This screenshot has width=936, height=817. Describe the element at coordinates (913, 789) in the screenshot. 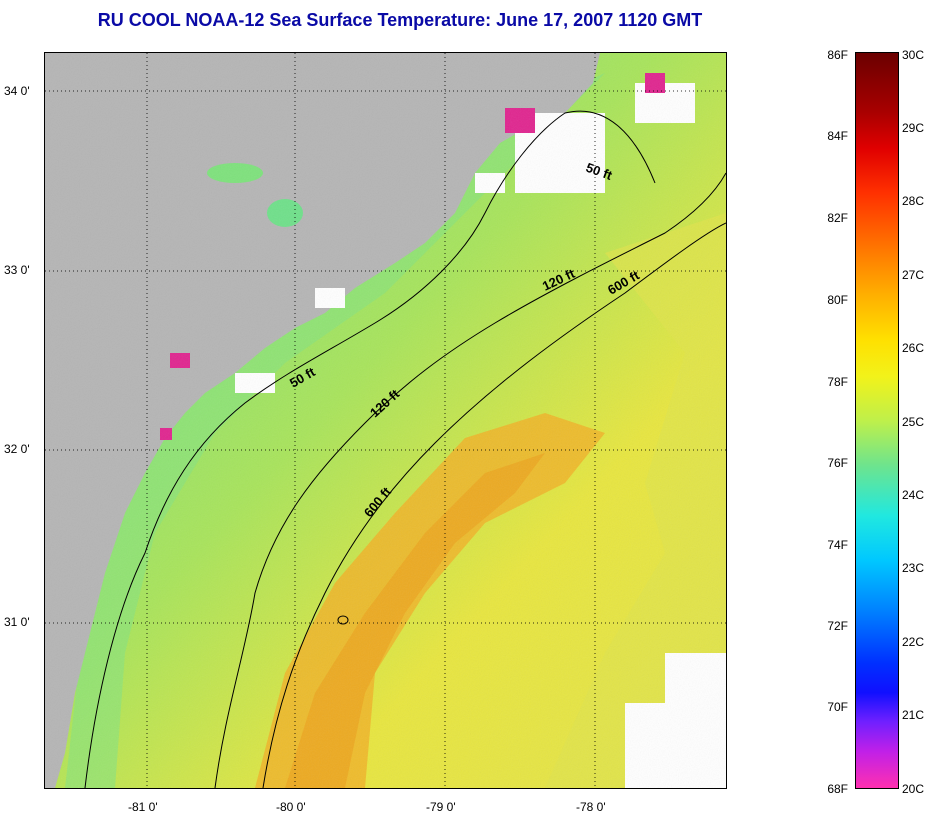

I see `c-label-20: 20C` at that location.